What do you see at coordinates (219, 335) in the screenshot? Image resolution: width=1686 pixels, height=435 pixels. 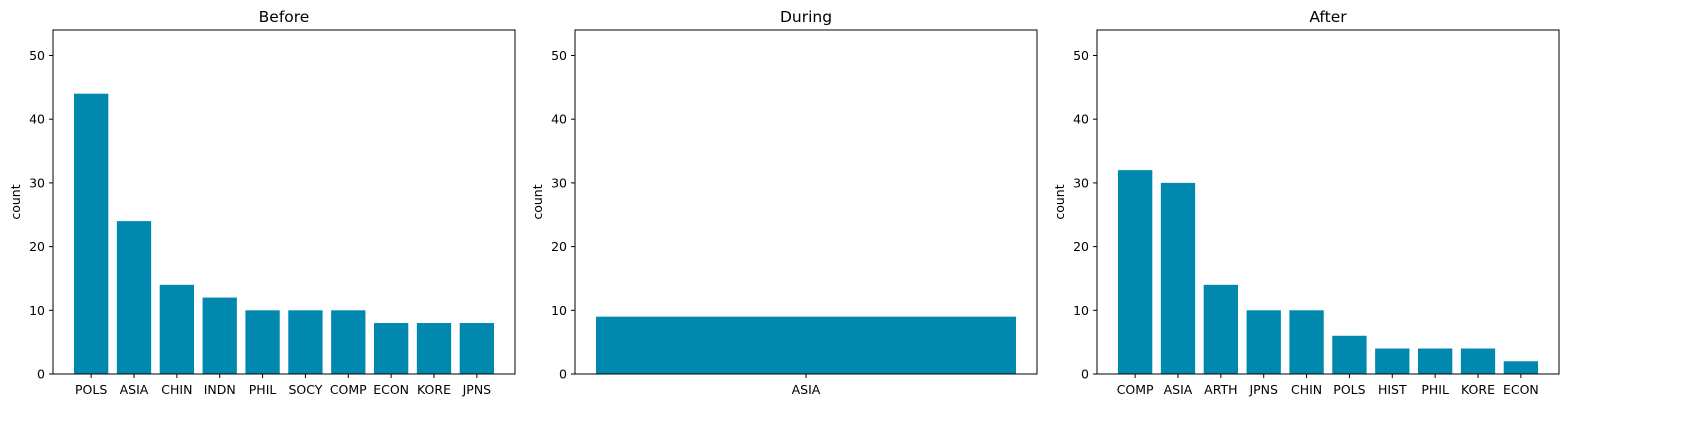 I see `bar-indn` at bounding box center [219, 335].